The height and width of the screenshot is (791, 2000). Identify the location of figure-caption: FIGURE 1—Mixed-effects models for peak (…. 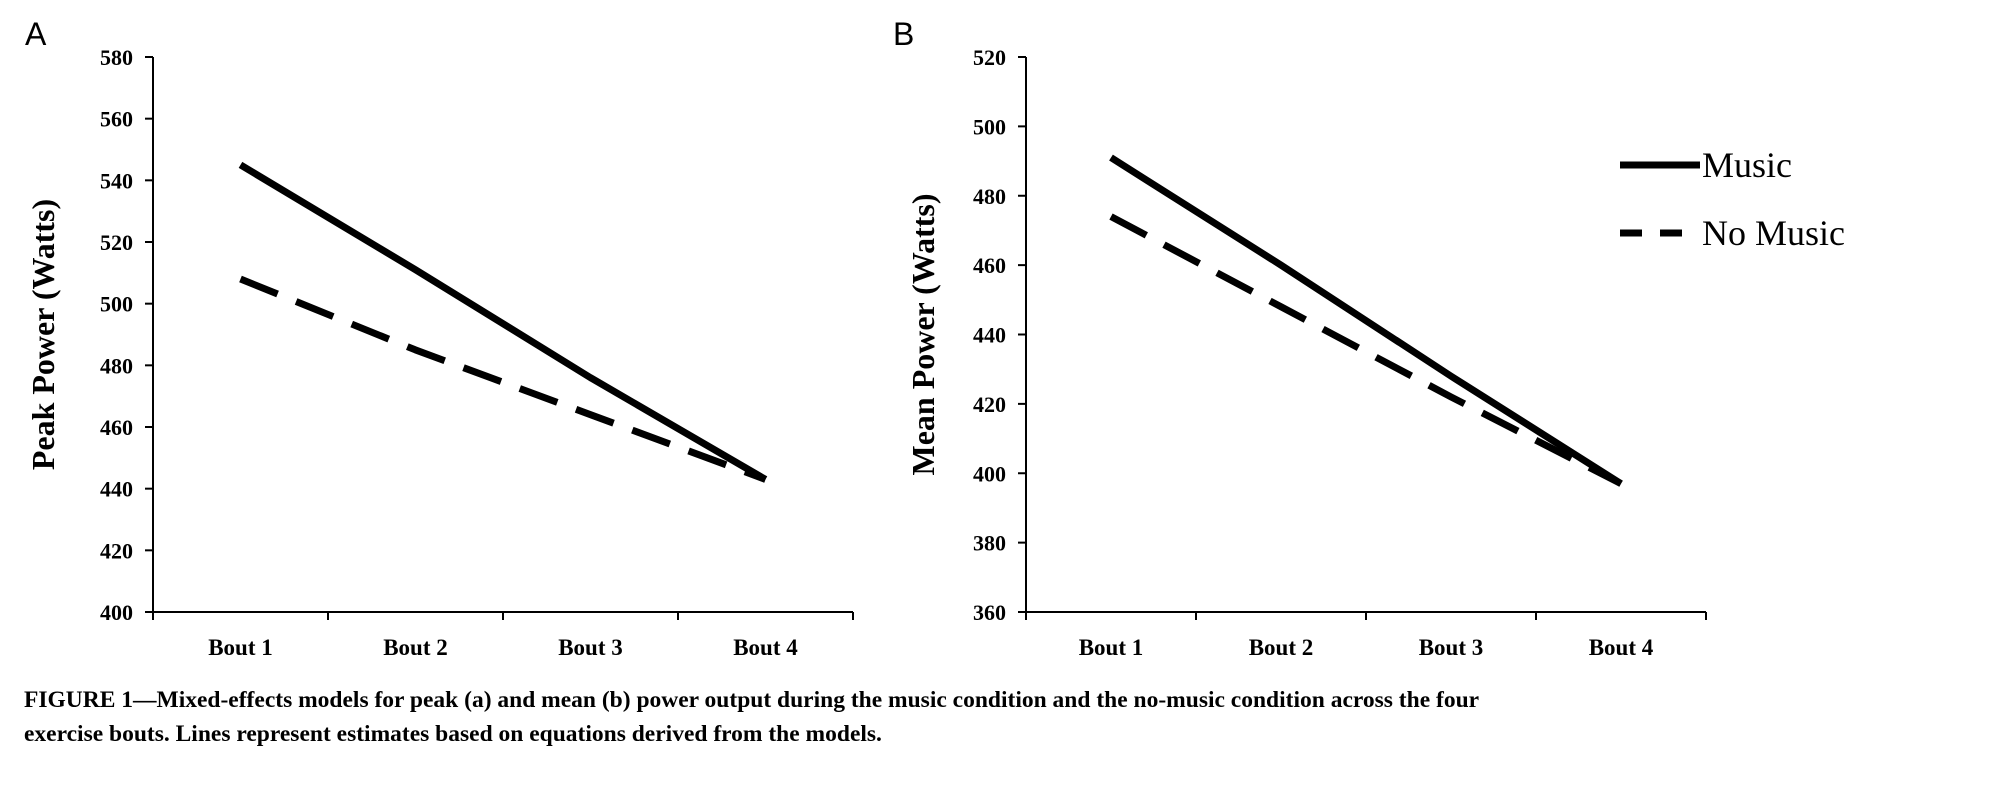
(974, 717).